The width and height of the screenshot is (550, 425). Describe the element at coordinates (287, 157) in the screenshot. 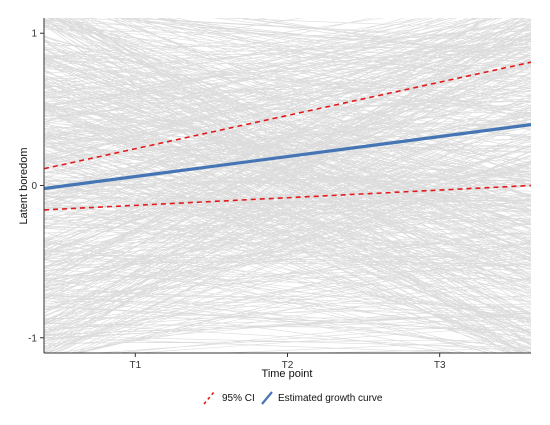

I see `growth-curve-line` at that location.